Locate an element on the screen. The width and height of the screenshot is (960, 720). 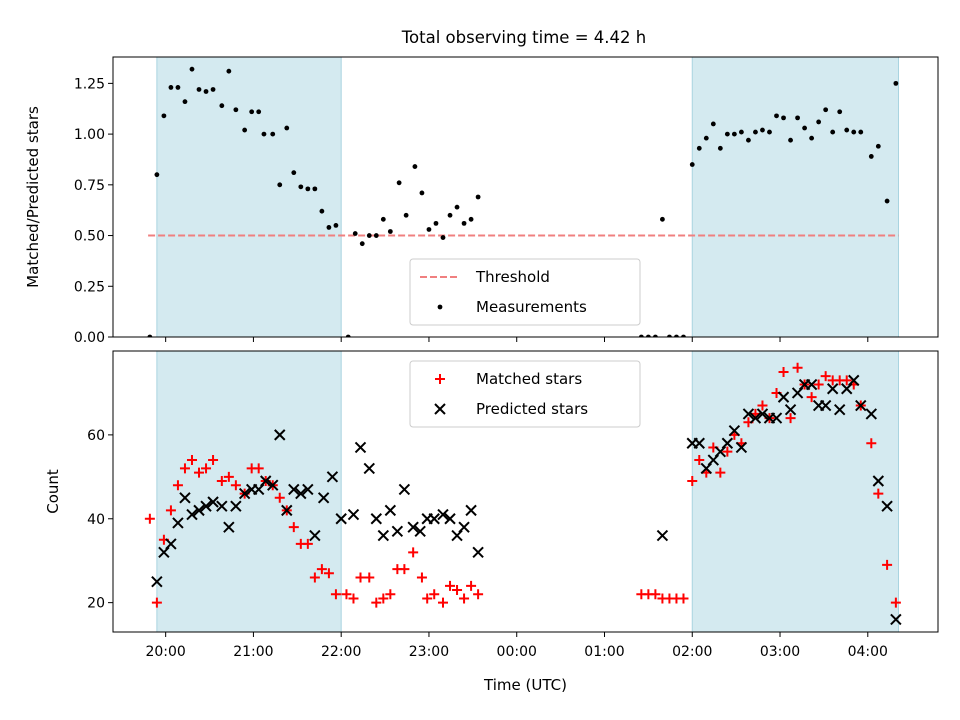
y-tick-label: 0.75 is located at coordinates (89, 186).